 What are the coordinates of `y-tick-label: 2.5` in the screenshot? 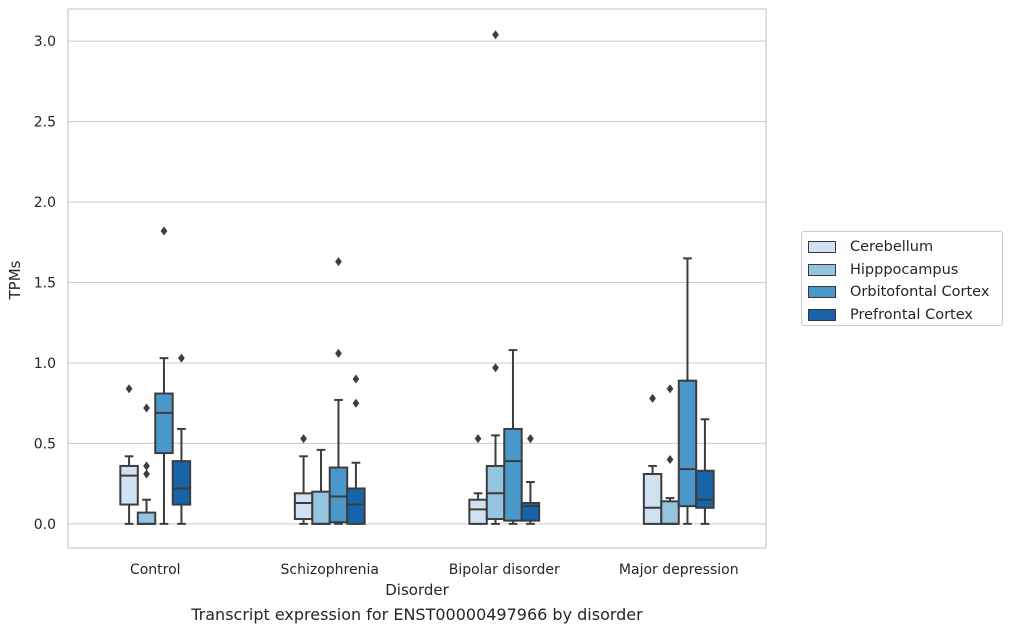 It's located at (45, 123).